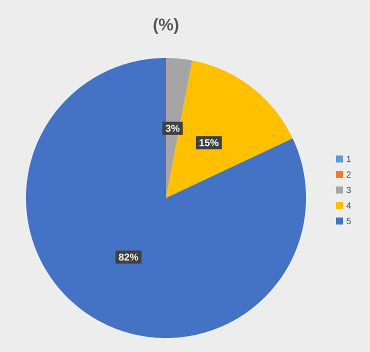 The width and height of the screenshot is (370, 352). I want to click on legend-label: 3, so click(348, 190).